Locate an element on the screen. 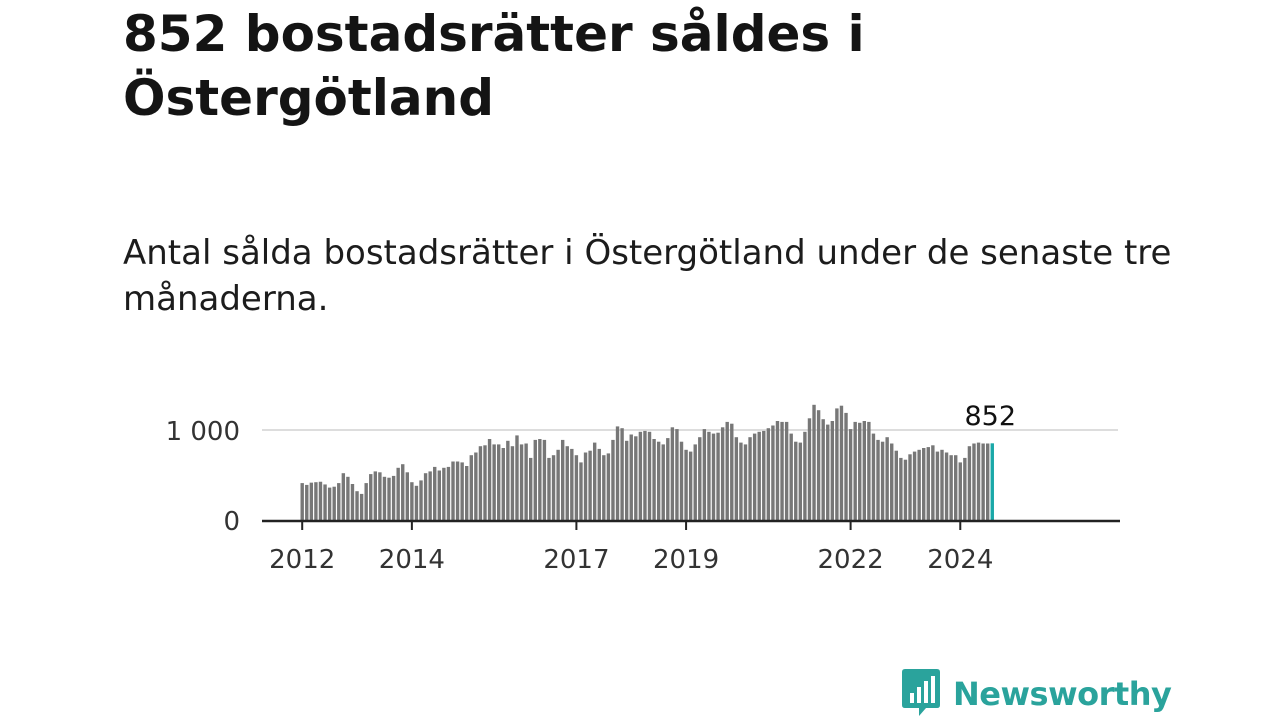 The height and width of the screenshot is (721, 1280). x-tick-label: 2017 is located at coordinates (576, 560).